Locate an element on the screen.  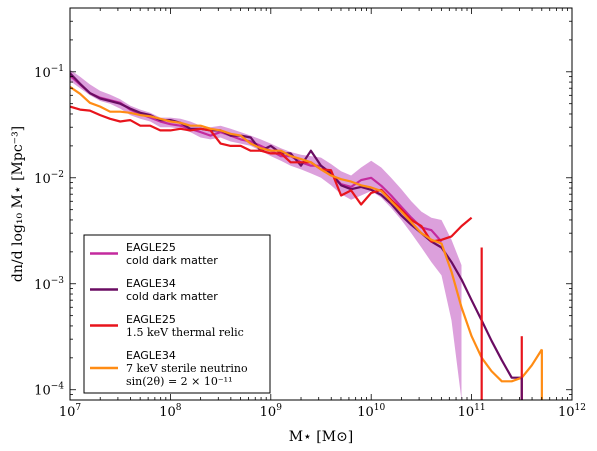
y-tick-label: 10⁻² is located at coordinates (49, 178).